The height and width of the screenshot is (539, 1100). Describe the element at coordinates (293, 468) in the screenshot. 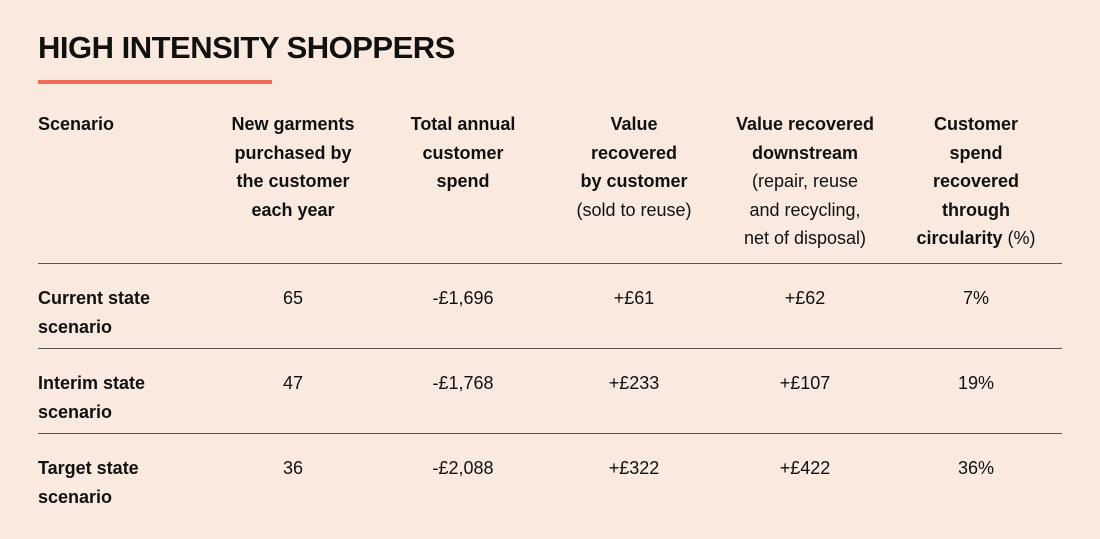

I see `garments-value: 36` at that location.